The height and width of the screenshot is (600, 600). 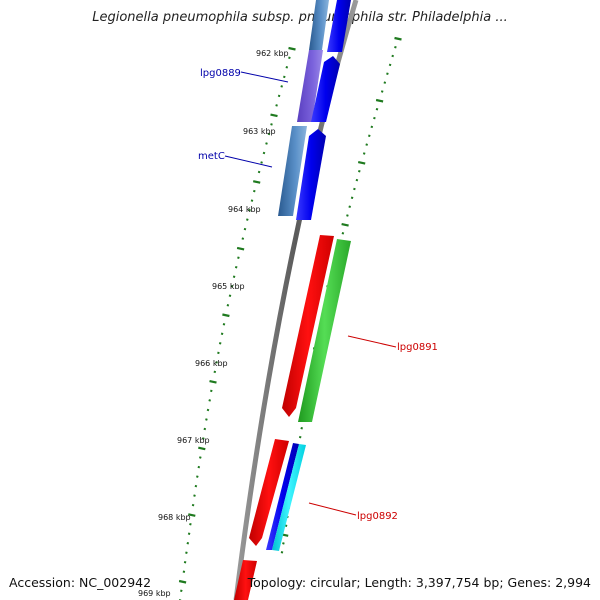 I want to click on tick-label-969: 969 kbp, so click(x=154, y=593).